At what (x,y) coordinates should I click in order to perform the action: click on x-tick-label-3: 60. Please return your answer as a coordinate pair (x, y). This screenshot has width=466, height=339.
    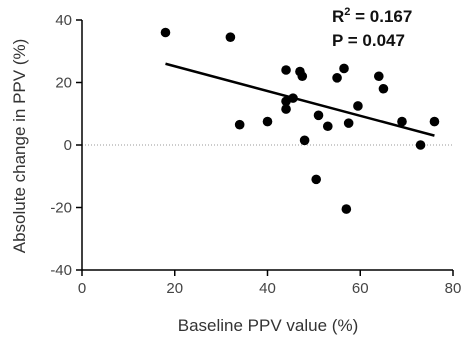
    Looking at the image, I should click on (360, 288).